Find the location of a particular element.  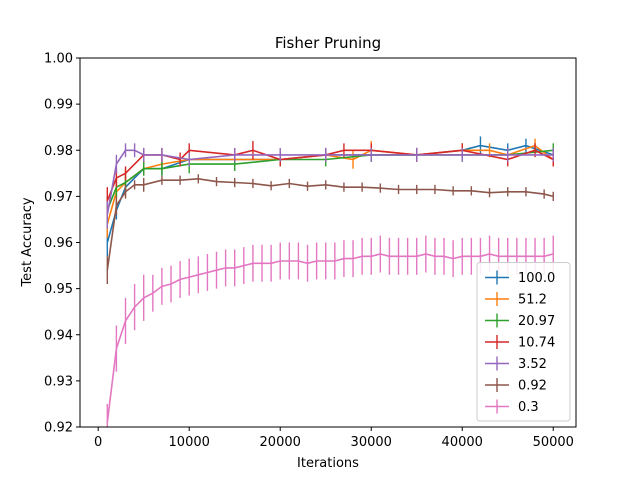

legend-label: 20.97 is located at coordinates (536, 321).